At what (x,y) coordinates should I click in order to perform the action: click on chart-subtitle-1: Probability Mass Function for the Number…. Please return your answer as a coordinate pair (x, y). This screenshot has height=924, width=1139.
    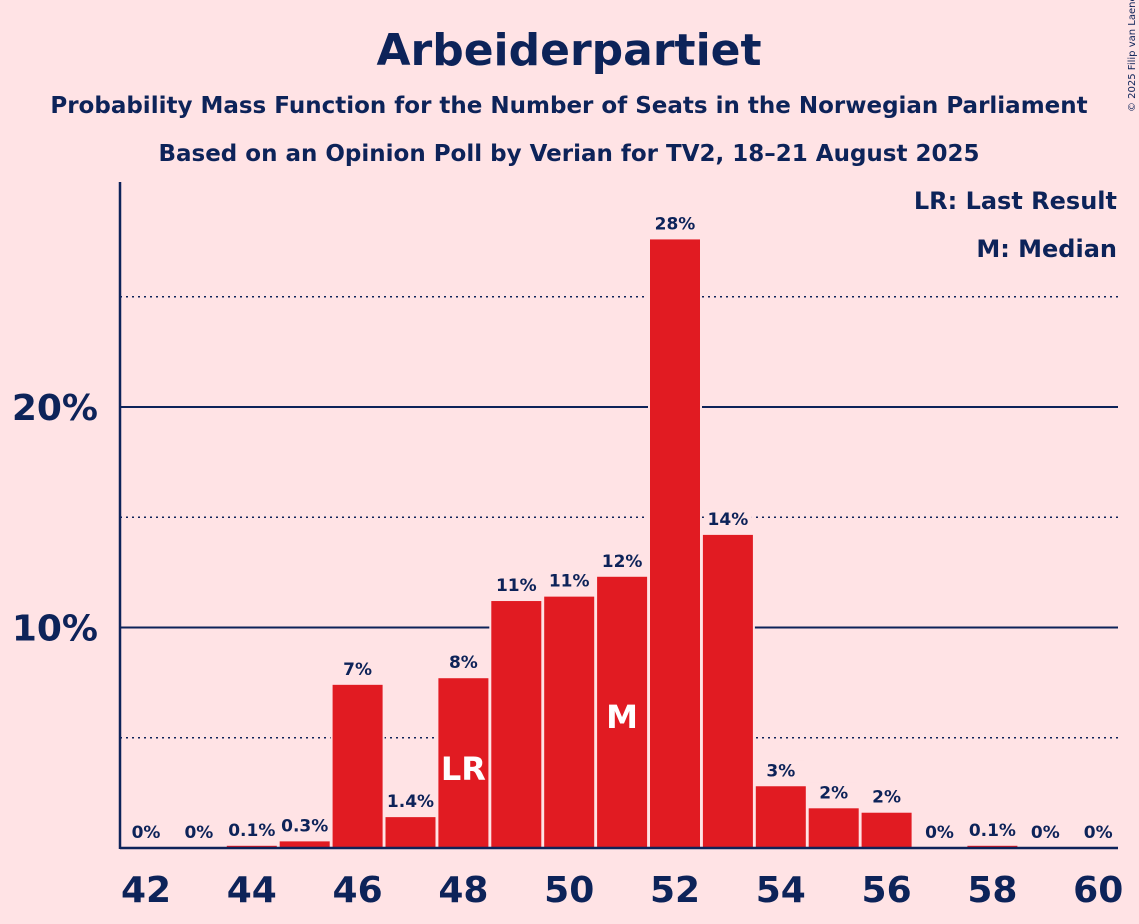
    Looking at the image, I should click on (568, 106).